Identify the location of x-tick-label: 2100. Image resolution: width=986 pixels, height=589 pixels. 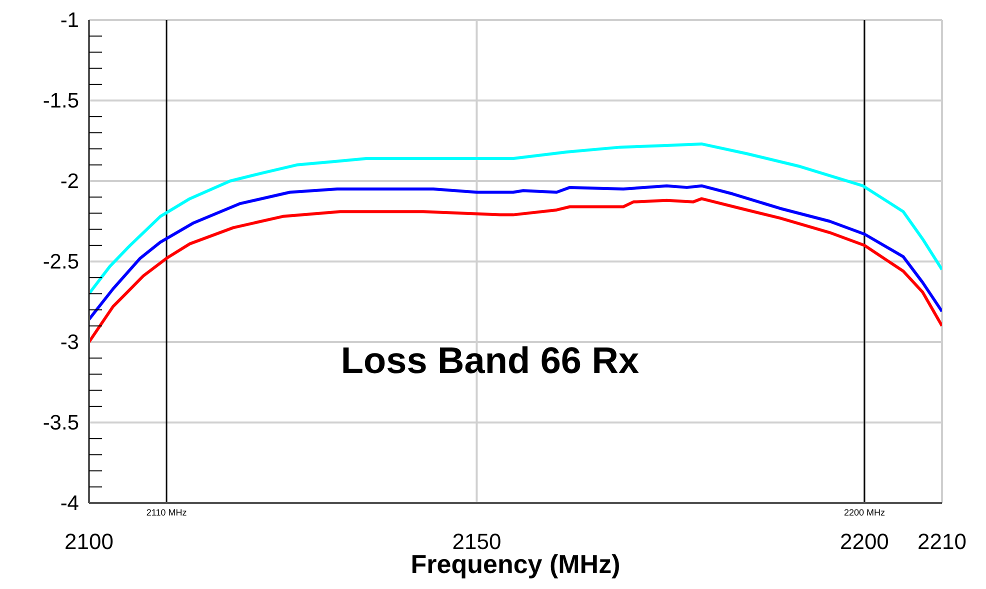
(89, 541).